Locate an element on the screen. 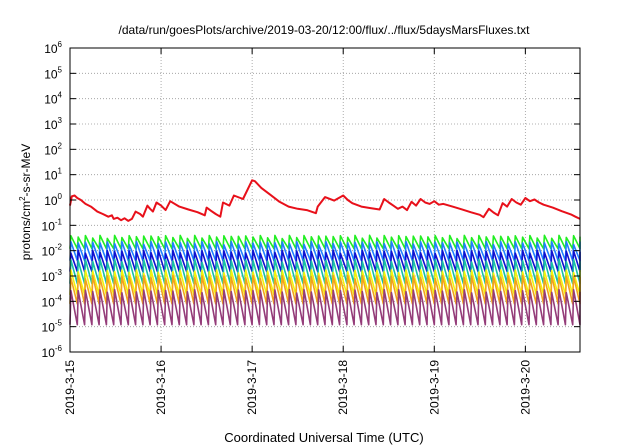 This screenshot has width=640, height=448. y-tick-label: 10² is located at coordinates (53, 149).